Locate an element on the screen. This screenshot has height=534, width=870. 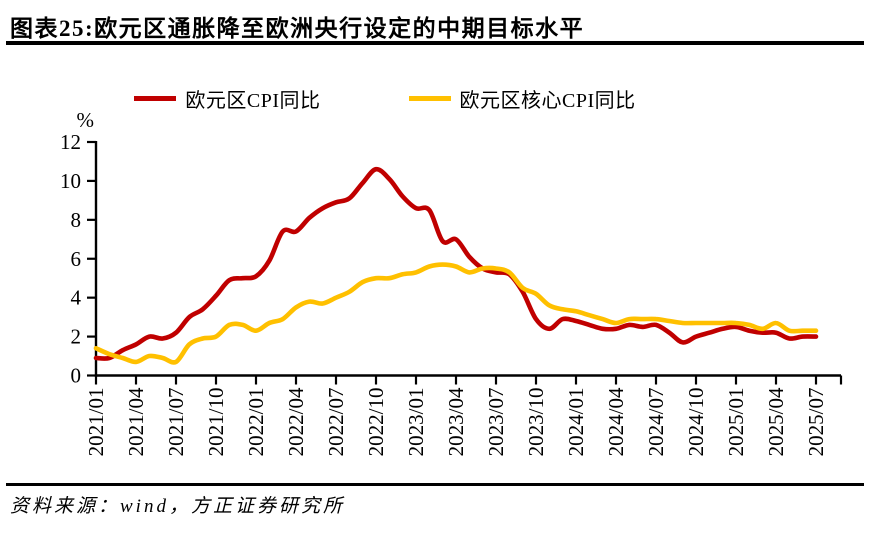
x-tick-label: 2023/04 is located at coordinates (456, 421).